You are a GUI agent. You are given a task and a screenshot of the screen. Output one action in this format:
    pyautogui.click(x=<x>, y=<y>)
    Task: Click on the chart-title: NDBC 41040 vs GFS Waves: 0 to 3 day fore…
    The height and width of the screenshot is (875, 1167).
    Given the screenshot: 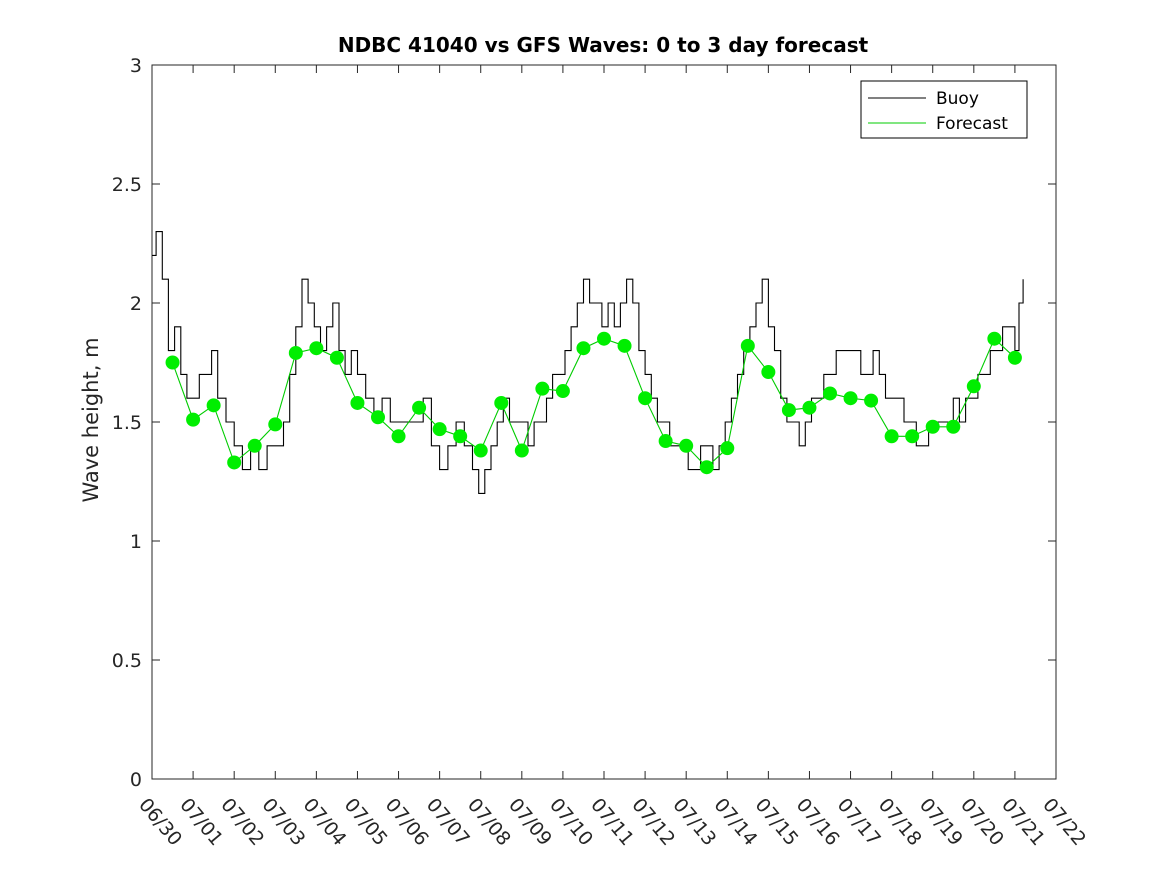 What is the action you would take?
    pyautogui.click(x=603, y=45)
    